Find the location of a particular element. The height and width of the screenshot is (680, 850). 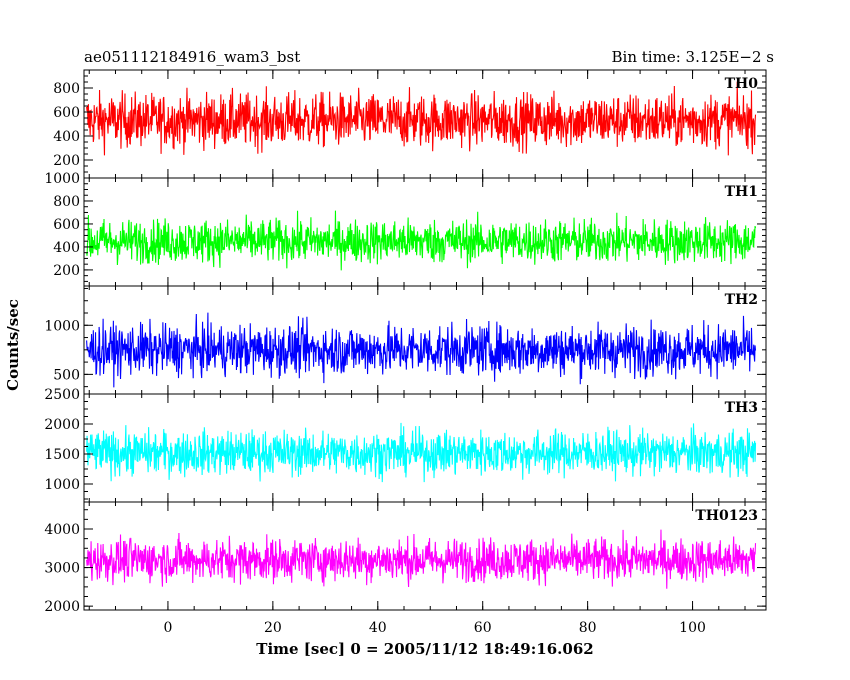

x-axis: 0 20 40 60 80 100 is located at coordinates (434, 628).